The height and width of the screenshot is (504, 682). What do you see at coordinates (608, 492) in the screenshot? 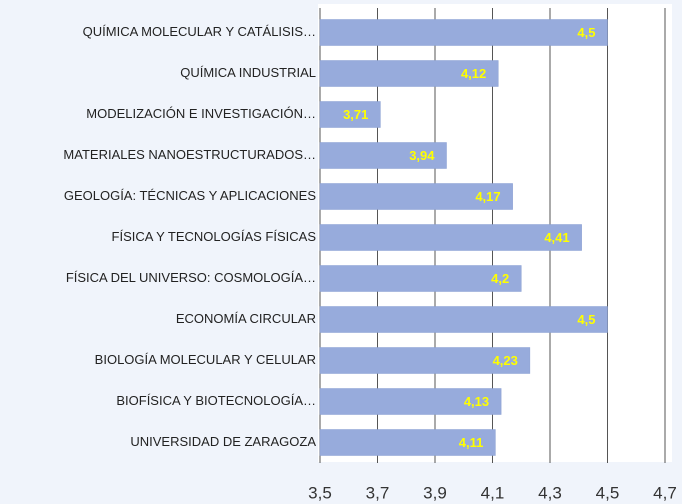
I see `x-tick-label: 4,5` at bounding box center [608, 492].